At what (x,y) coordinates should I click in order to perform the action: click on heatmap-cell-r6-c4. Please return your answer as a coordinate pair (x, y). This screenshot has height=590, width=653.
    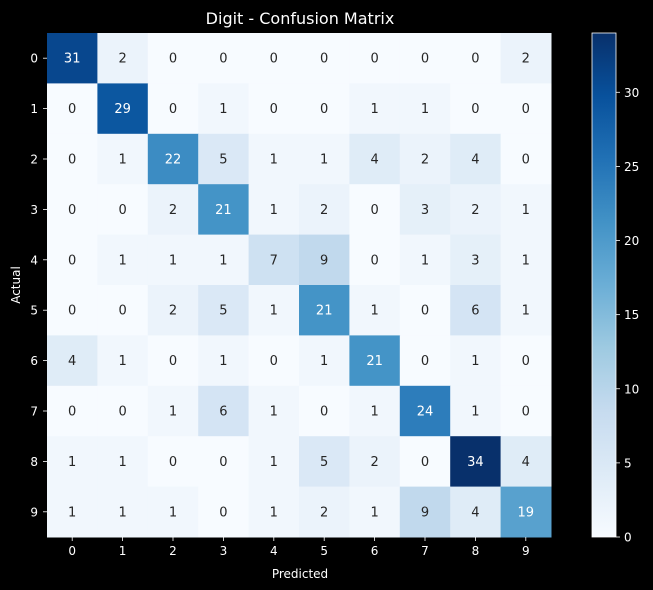
    Looking at the image, I should click on (274, 361).